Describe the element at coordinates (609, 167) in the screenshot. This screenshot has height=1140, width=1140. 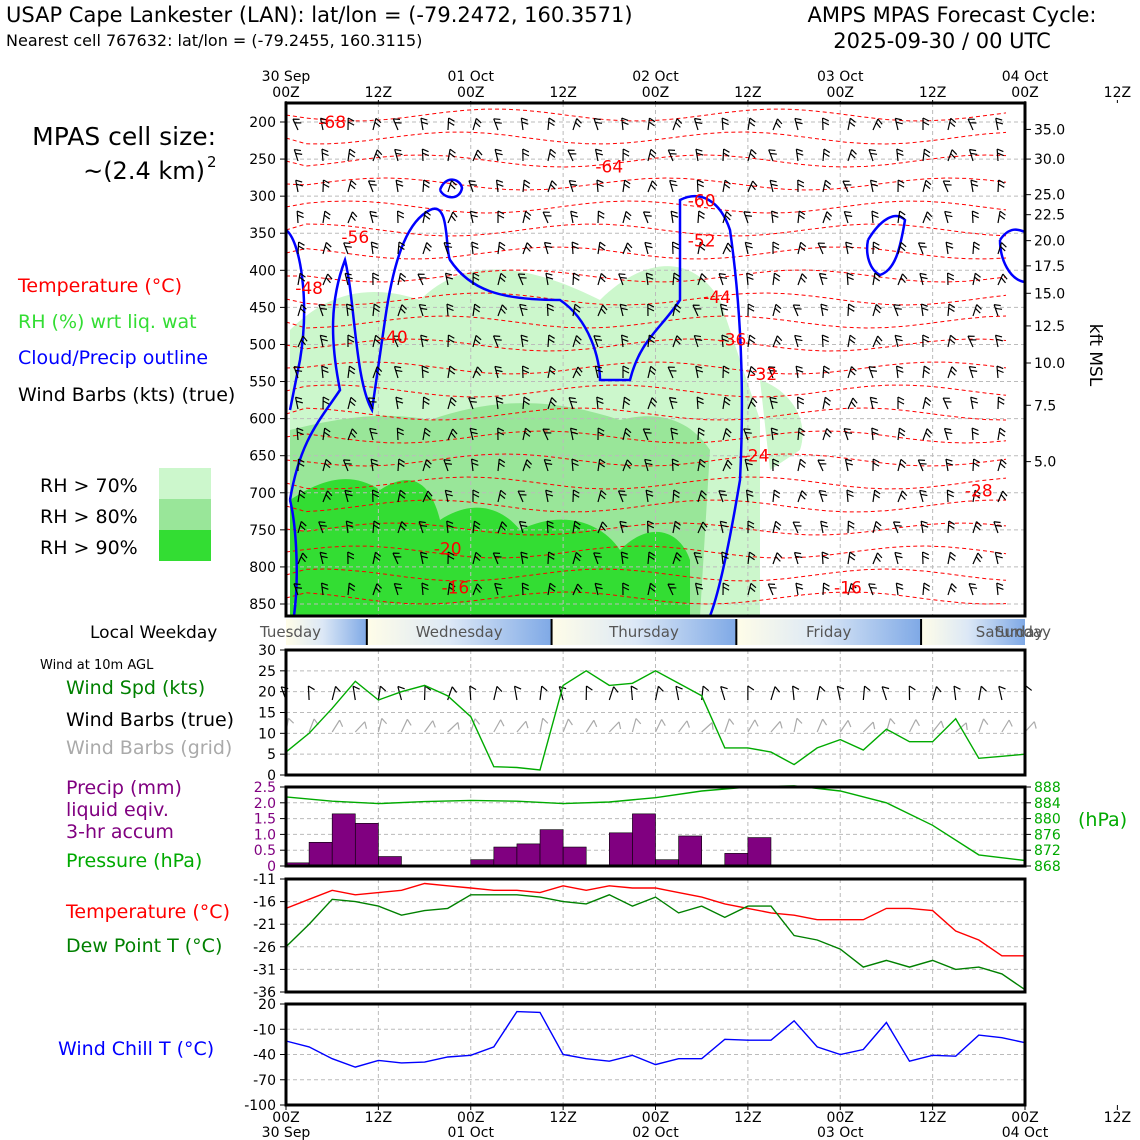
I see `isotherm-label: -64` at that location.